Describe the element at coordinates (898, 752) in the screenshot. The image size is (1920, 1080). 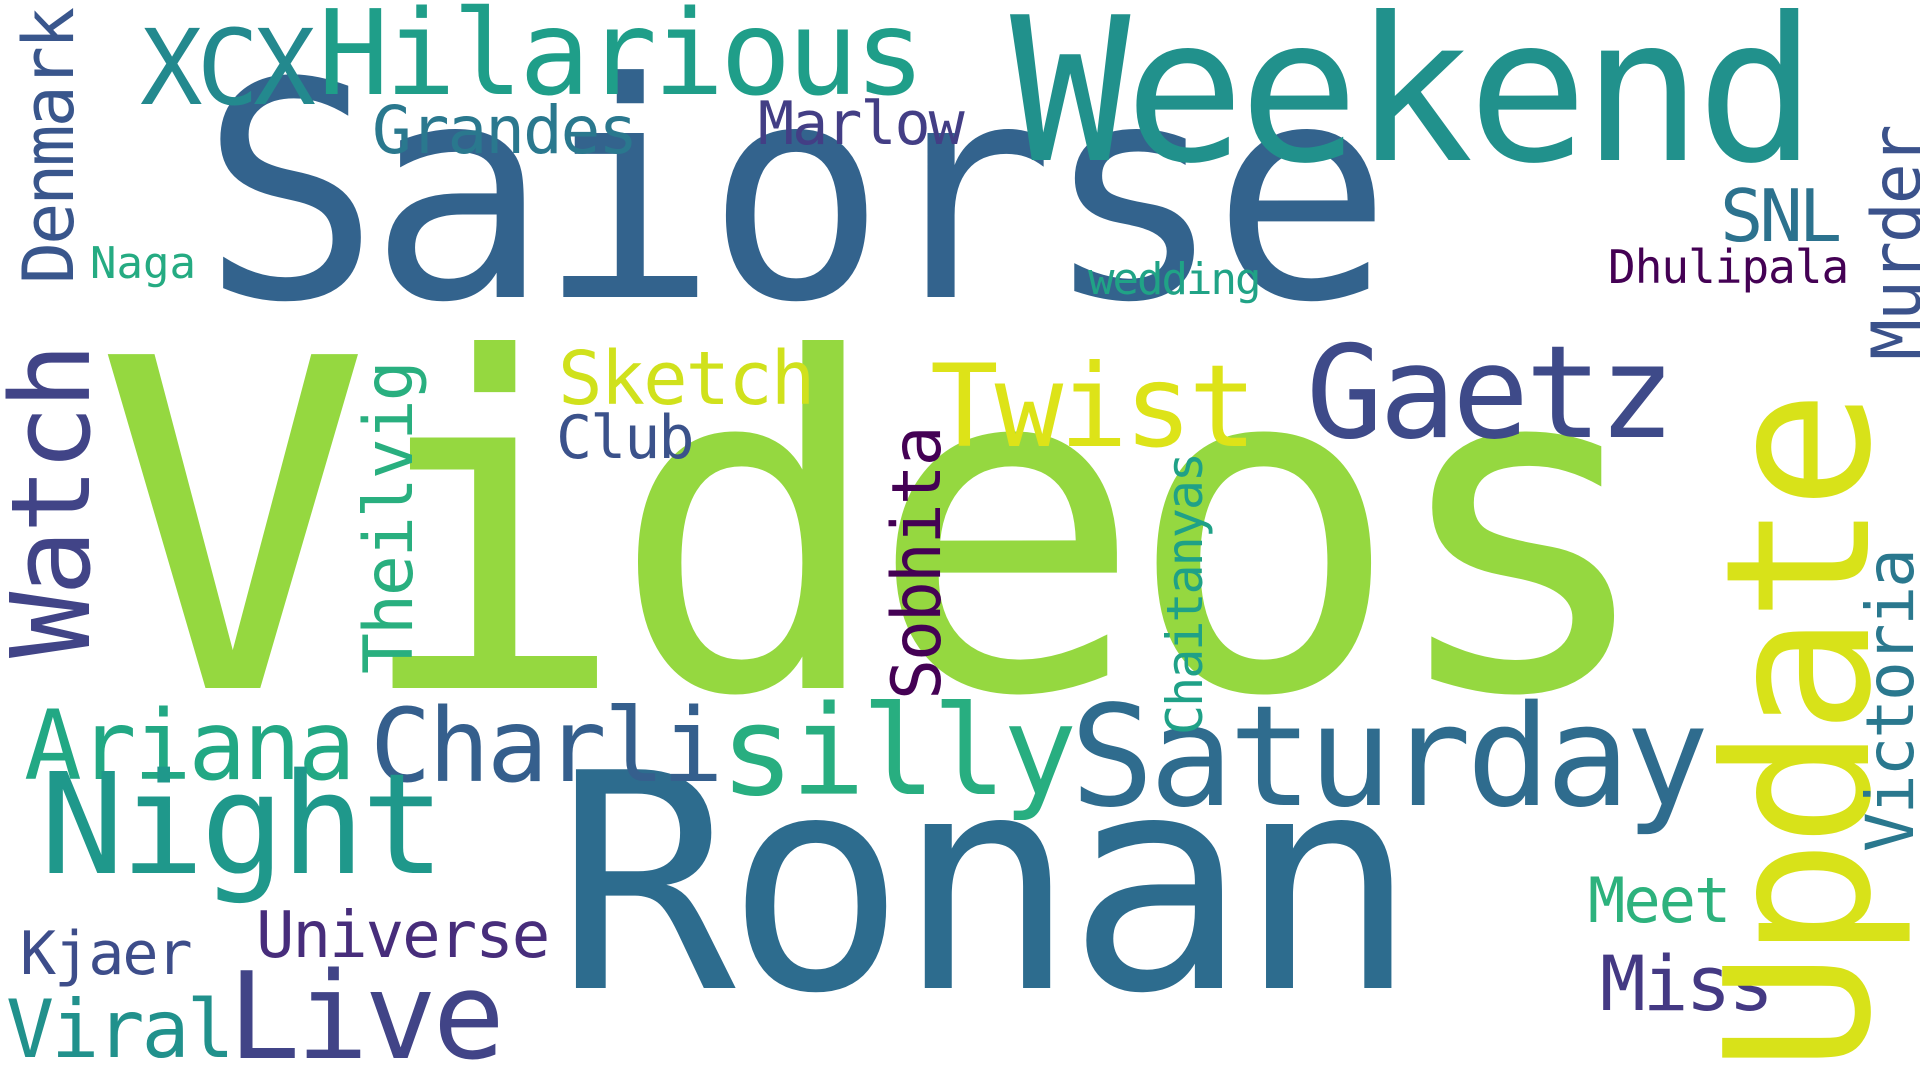
I see `word-silly: silly` at that location.